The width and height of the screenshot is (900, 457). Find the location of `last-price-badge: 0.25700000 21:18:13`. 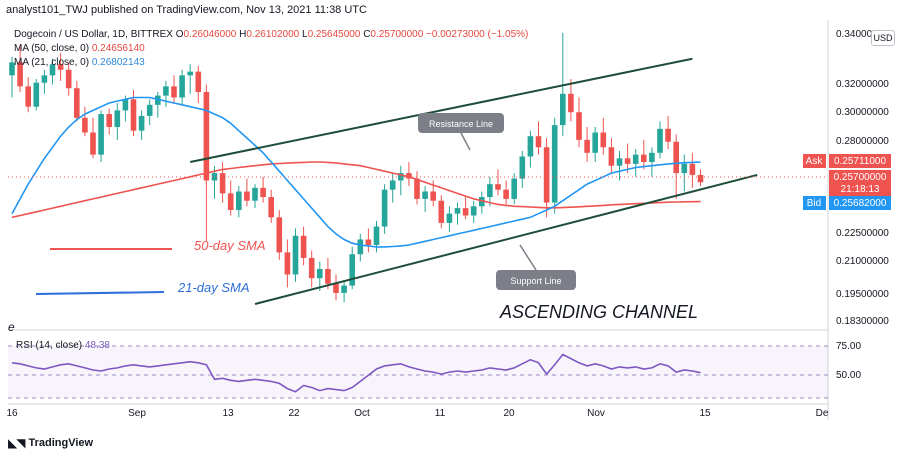

last-price-badge: 0.25700000 21:18:13 is located at coordinates (860, 183).